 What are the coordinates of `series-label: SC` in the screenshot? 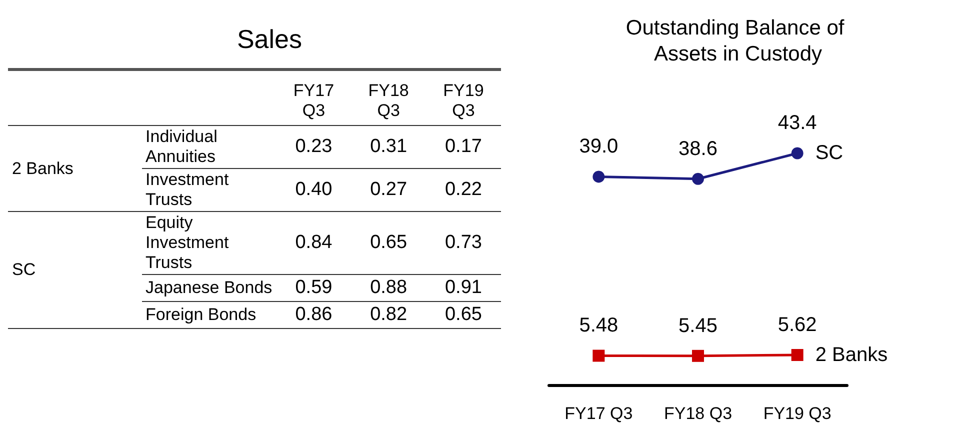 It's located at (829, 153).